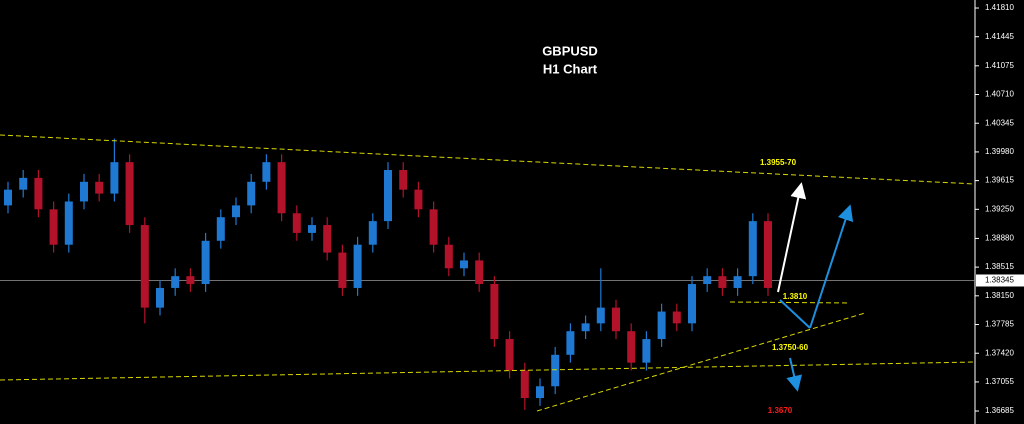  Describe the element at coordinates (999, 352) in the screenshot. I see `y-tick-label: 1.37420` at that location.